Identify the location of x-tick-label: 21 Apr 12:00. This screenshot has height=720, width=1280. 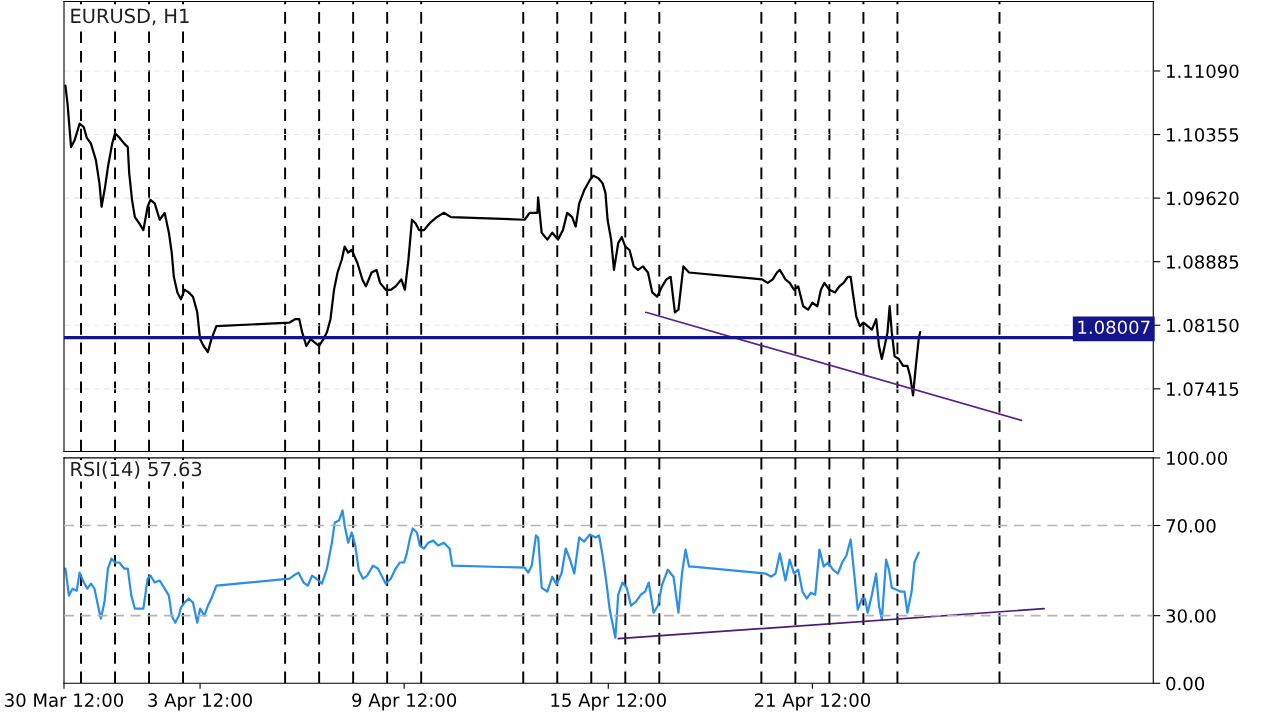
(812, 702).